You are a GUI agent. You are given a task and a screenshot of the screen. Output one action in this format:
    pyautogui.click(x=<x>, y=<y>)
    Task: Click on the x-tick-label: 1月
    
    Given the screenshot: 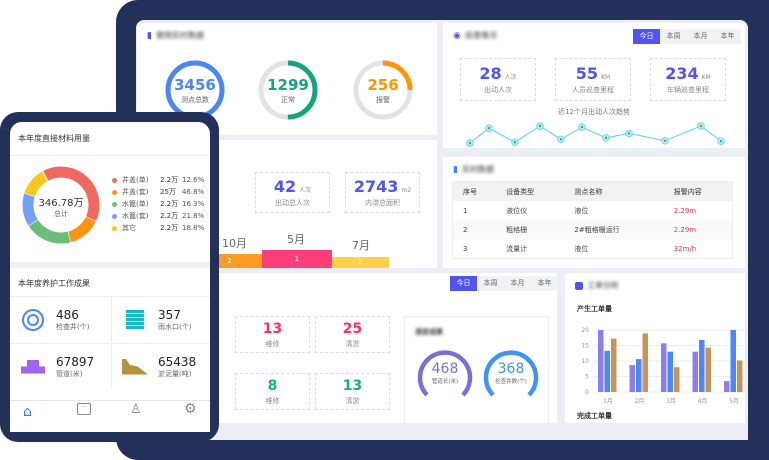 What is the action you would take?
    pyautogui.click(x=608, y=401)
    